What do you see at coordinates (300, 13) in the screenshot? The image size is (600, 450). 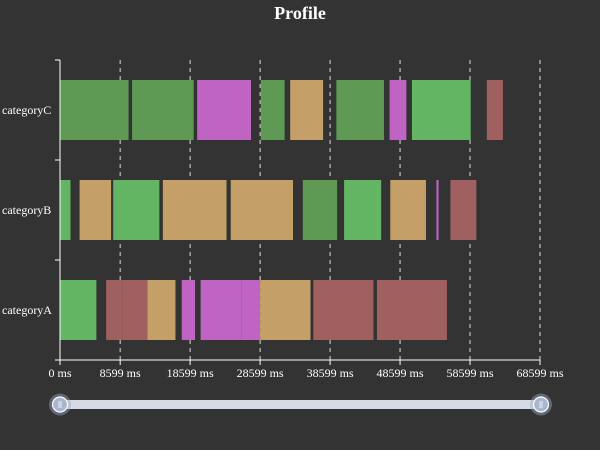 I see `chart-title: Profile` at bounding box center [300, 13].